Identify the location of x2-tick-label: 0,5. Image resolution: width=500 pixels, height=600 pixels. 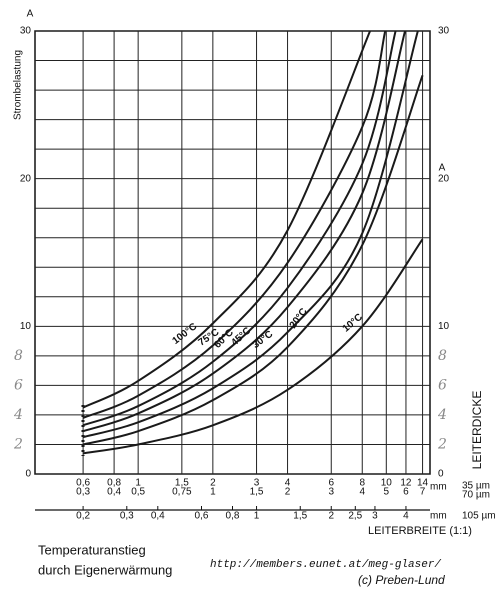
(138, 492).